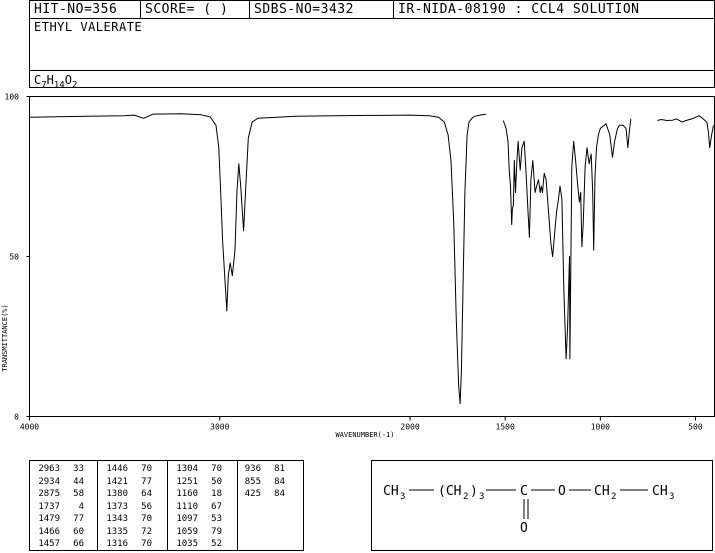  I want to click on compound-name: ETHYL VALERATE, so click(88, 27).